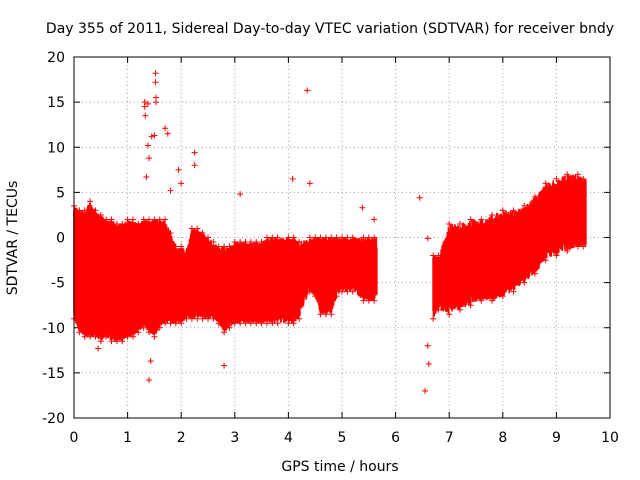  I want to click on x-tick-label: 5, so click(342, 438).